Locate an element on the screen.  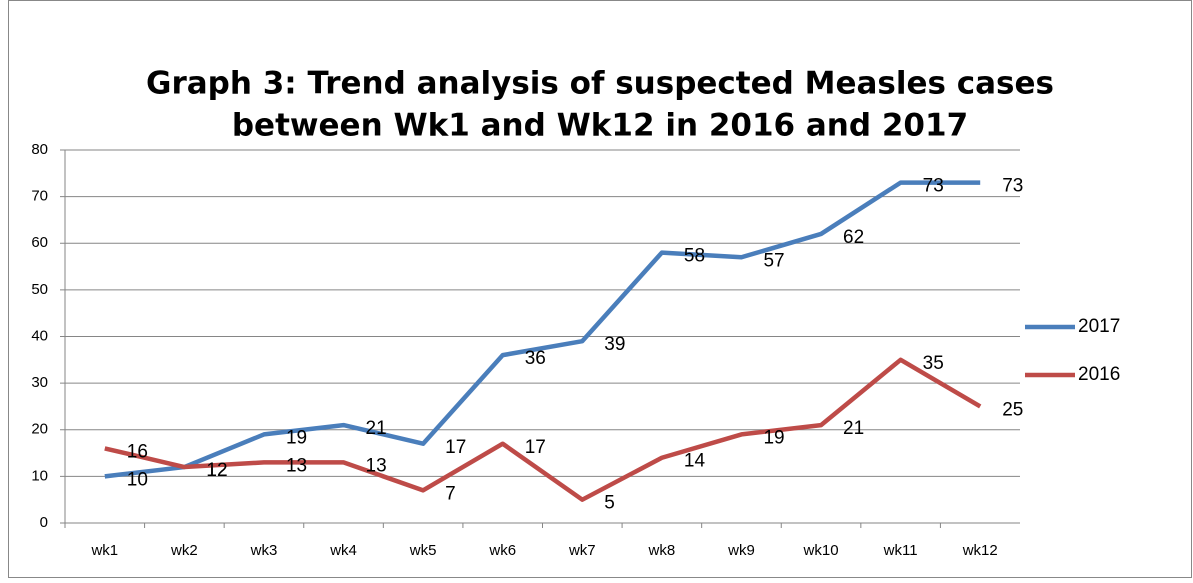
x-tick-label: wk5 is located at coordinates (423, 550).